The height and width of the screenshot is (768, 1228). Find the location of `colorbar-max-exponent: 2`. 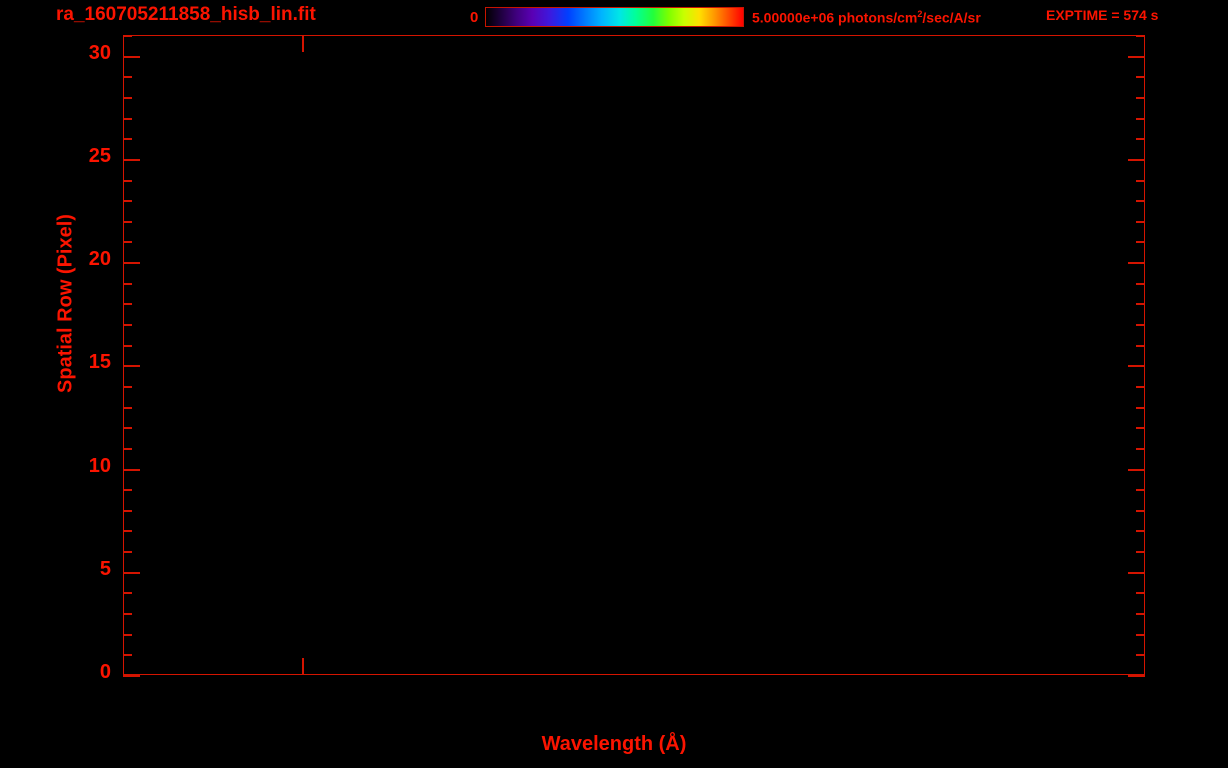

colorbar-max-exponent: 2 is located at coordinates (920, 14).